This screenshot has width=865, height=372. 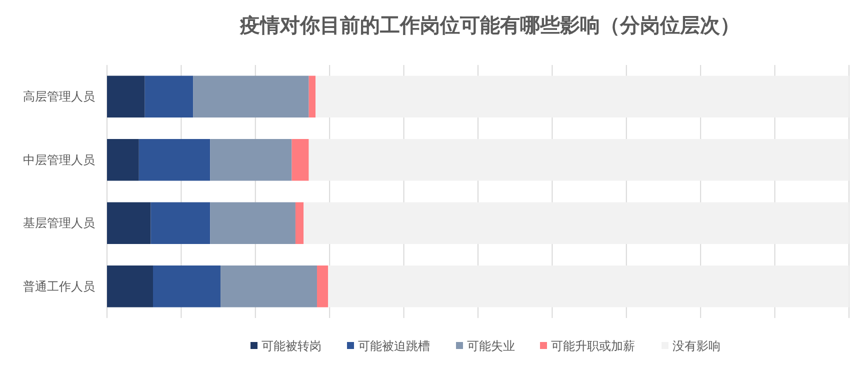 What do you see at coordinates (59, 223) in the screenshot?
I see `y-tick-label: 基层管理人员` at bounding box center [59, 223].